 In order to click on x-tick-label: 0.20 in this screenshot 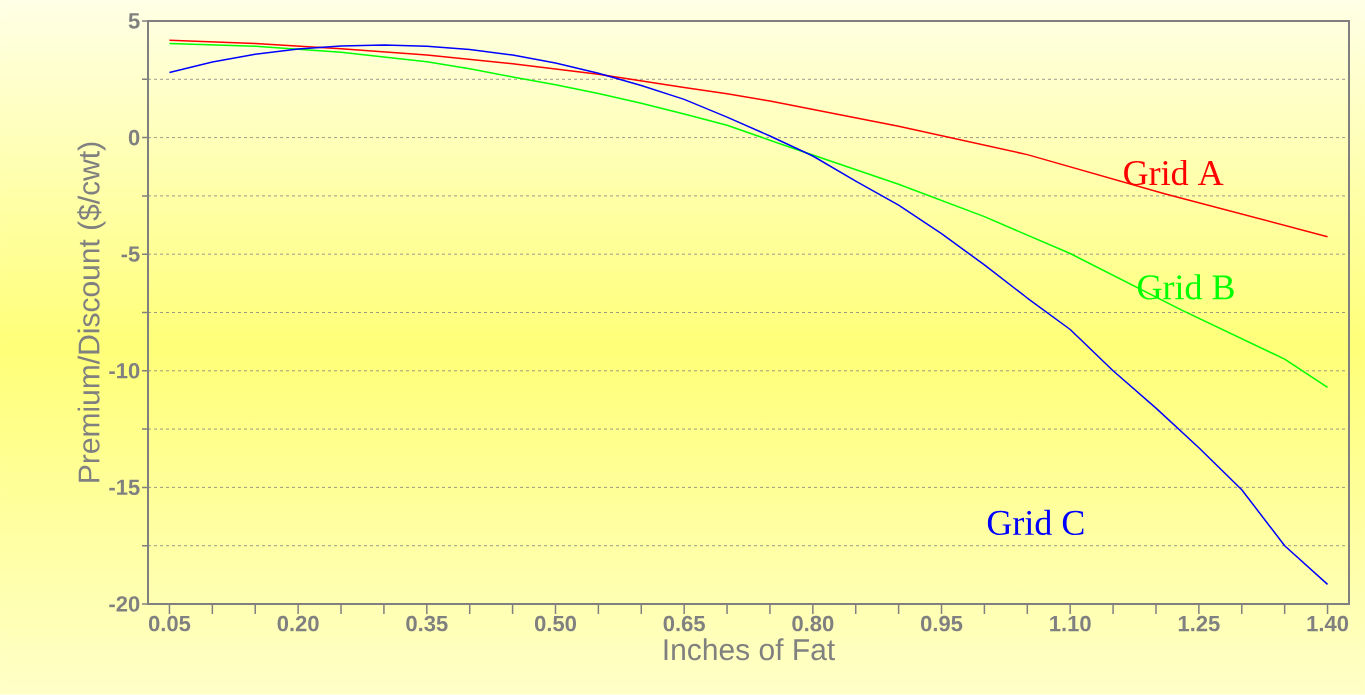, I will do `click(298, 623)`.